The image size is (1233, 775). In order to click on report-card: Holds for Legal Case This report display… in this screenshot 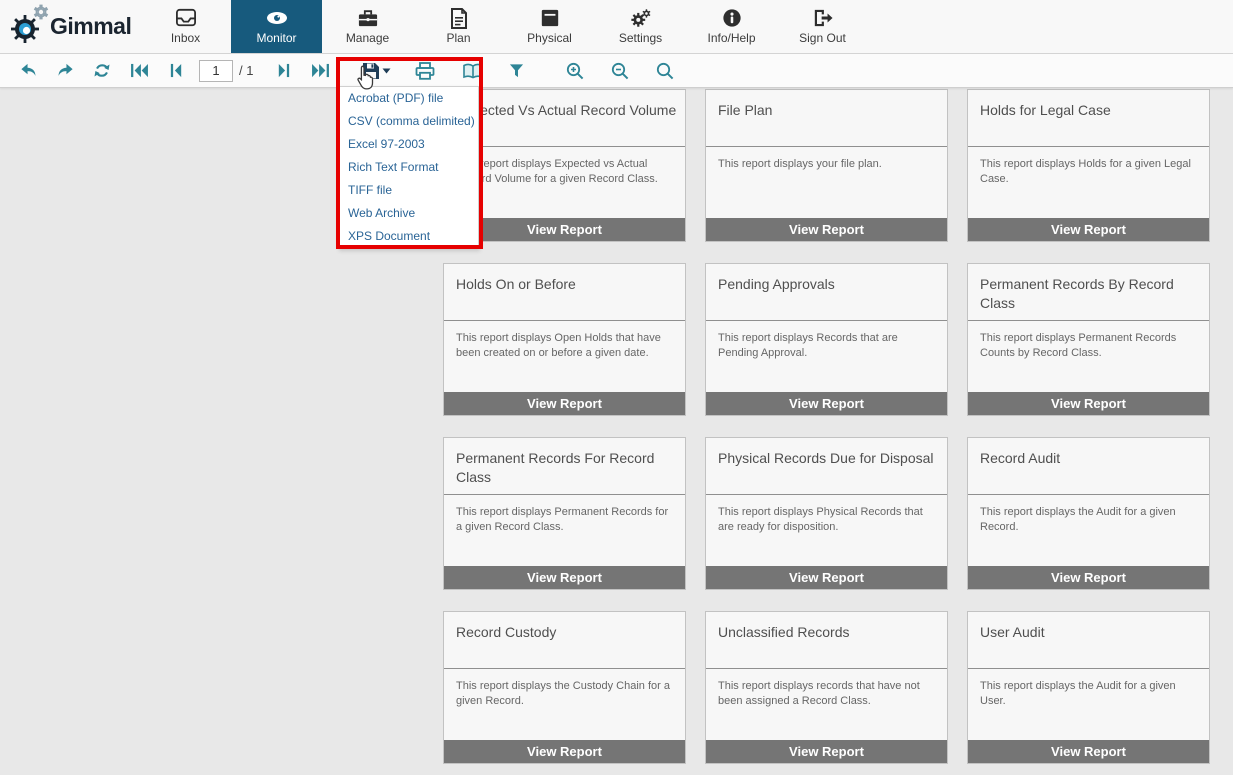, I will do `click(1088, 165)`.